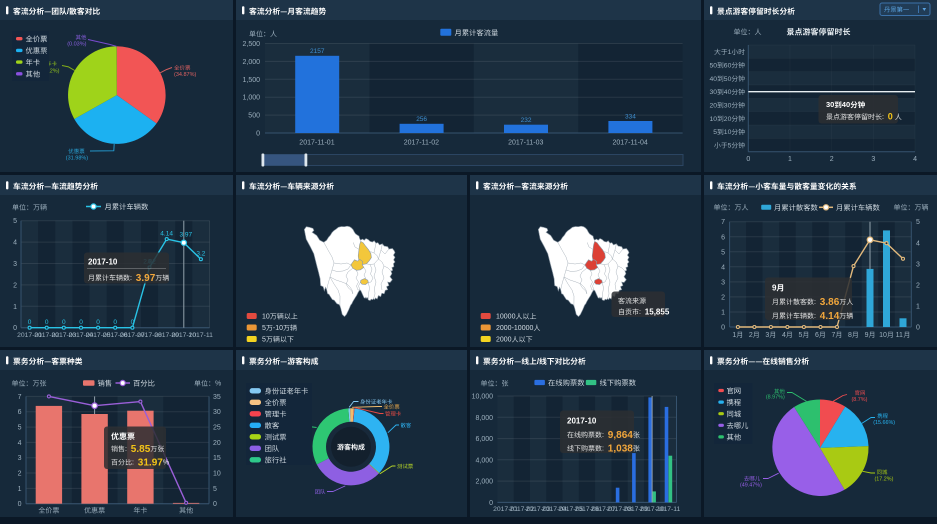  What do you see at coordinates (860, 400) in the screenshot?
I see `svg-text: (8.7%)` at bounding box center [860, 400].